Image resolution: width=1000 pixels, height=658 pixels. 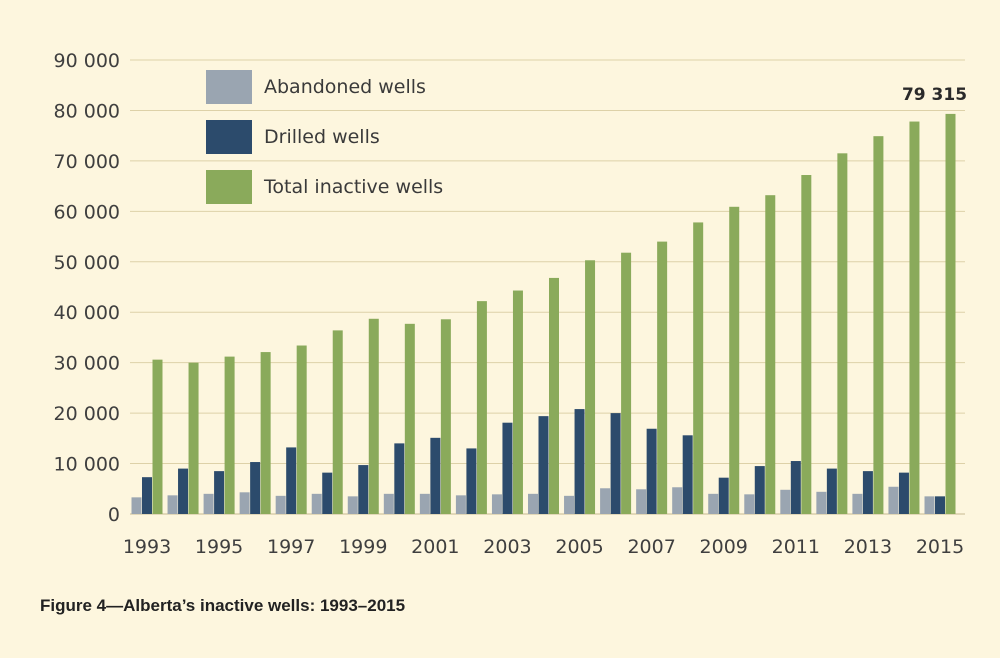 What do you see at coordinates (352, 505) in the screenshot?
I see `bar-abandoned-wells-1999` at bounding box center [352, 505].